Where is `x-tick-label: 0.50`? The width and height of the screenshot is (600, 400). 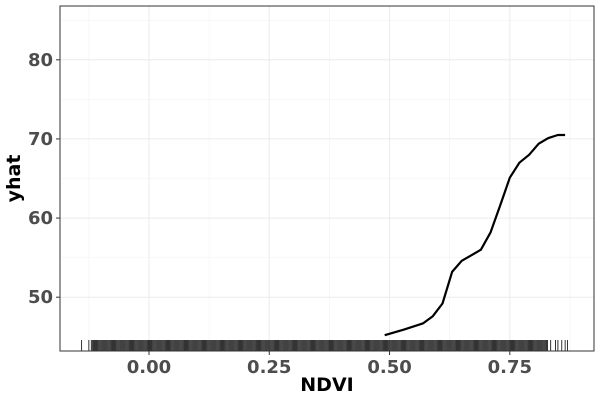 x-tick-label: 0.50 is located at coordinates (389, 367).